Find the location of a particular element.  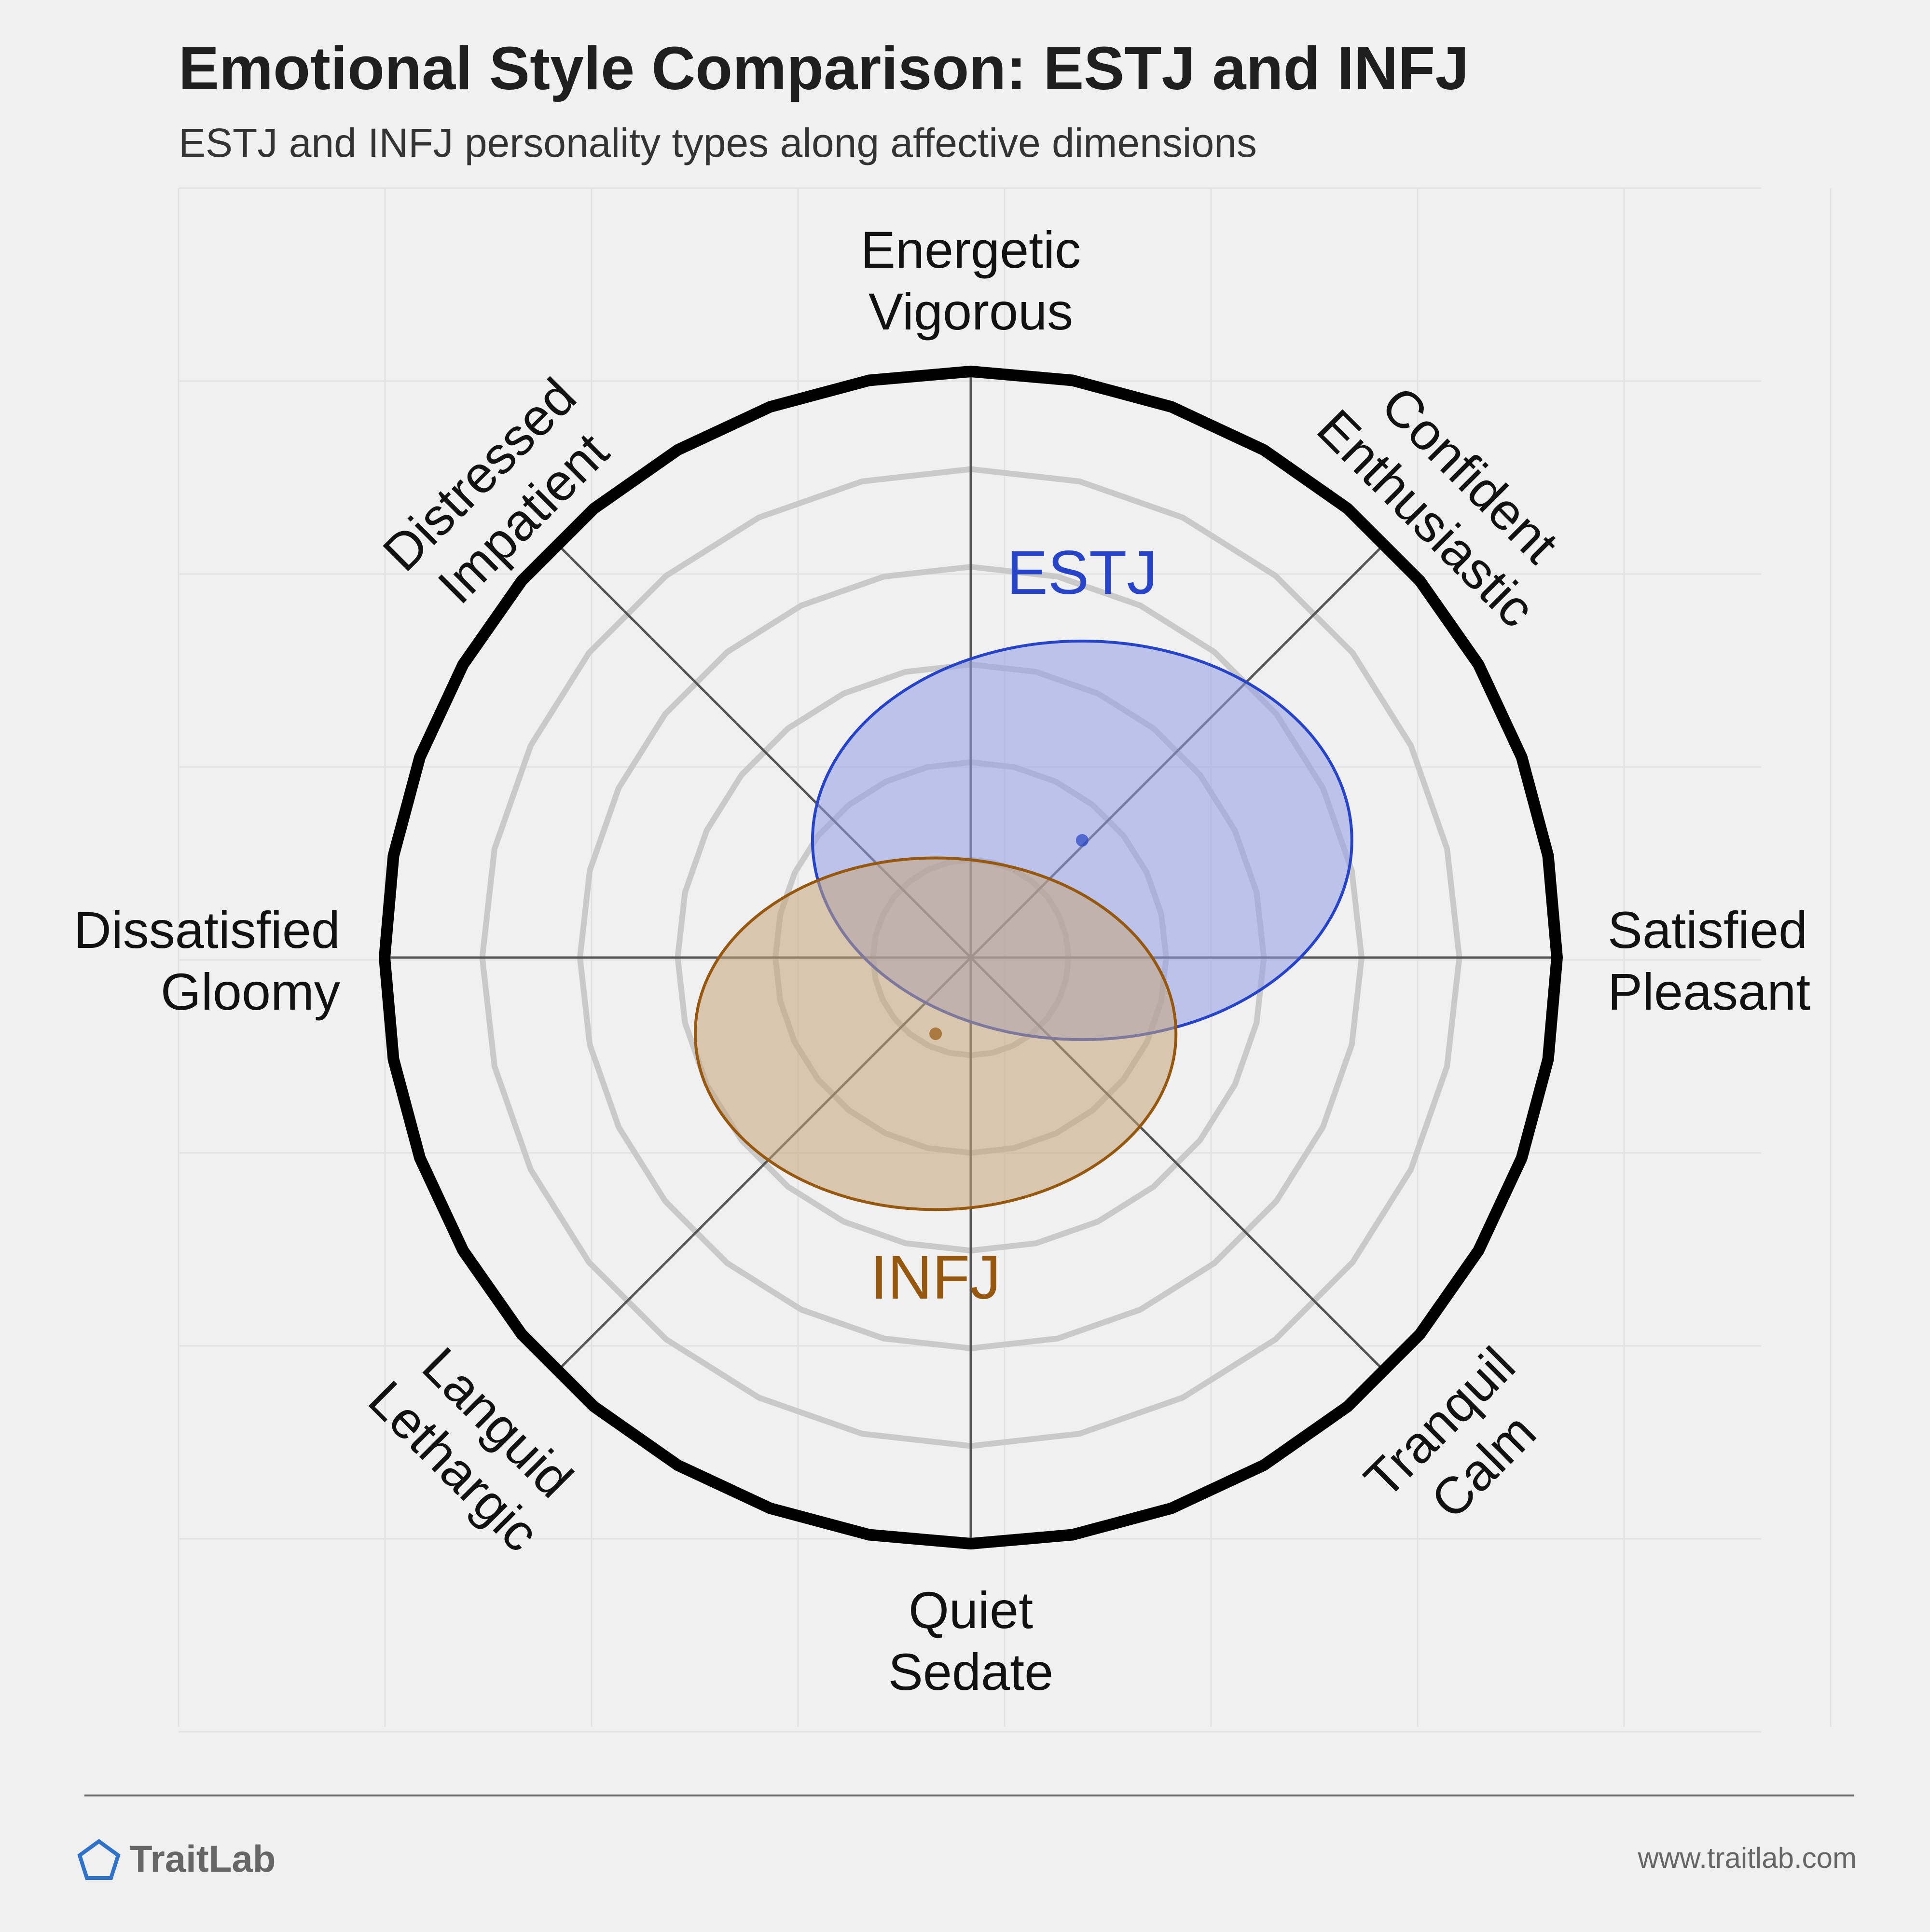

series-estj-label: ESTJ is located at coordinates (1082, 573).